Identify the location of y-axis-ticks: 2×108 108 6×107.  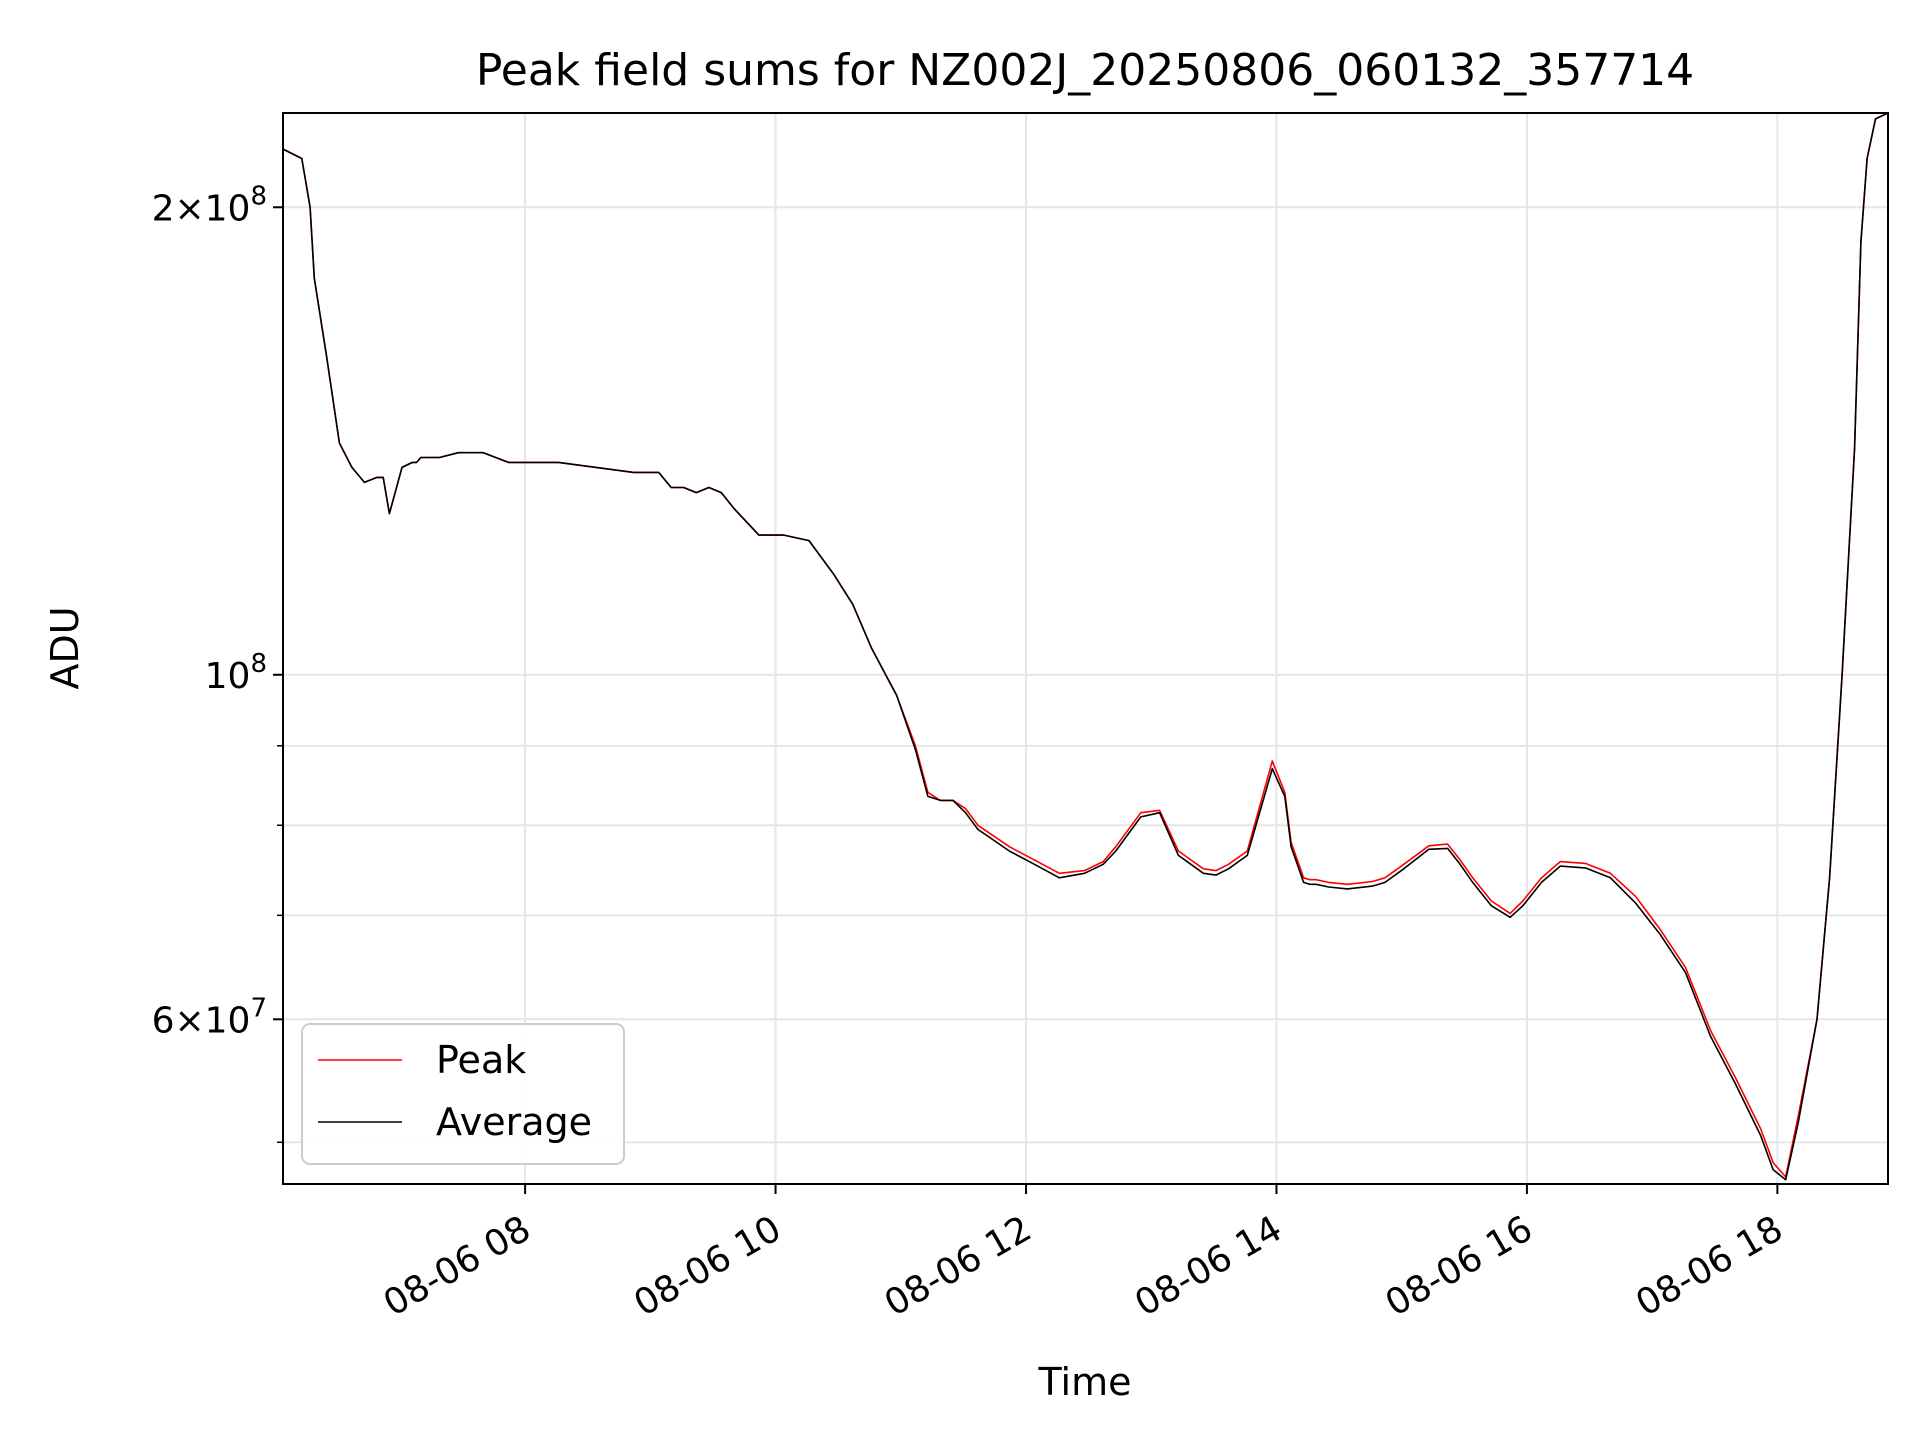
(217, 662).